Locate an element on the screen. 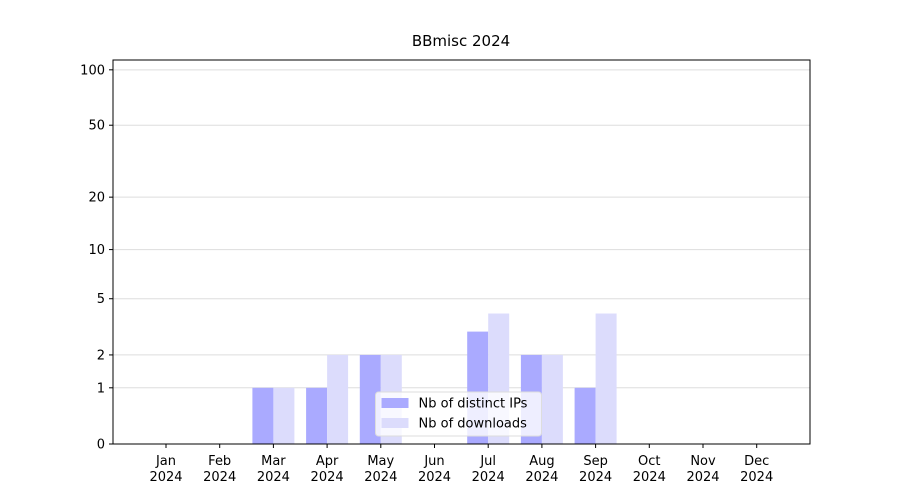 The image size is (900, 504). x-tick-label: Dec 2024 is located at coordinates (756, 469).